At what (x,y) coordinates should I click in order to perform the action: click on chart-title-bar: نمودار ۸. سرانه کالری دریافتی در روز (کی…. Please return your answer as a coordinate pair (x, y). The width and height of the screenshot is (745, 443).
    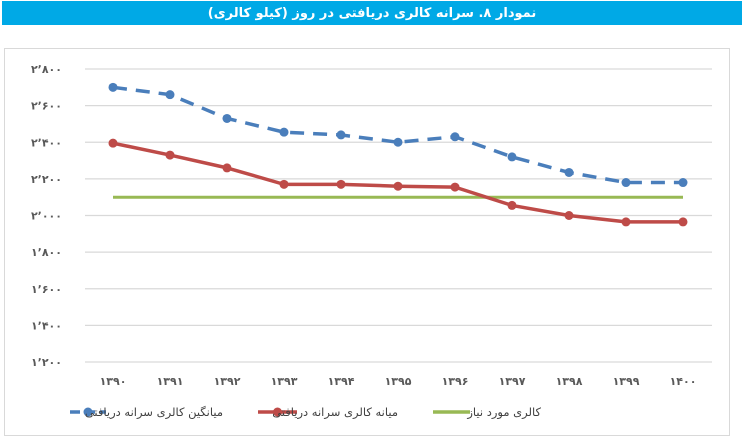
    Looking at the image, I should click on (372, 13).